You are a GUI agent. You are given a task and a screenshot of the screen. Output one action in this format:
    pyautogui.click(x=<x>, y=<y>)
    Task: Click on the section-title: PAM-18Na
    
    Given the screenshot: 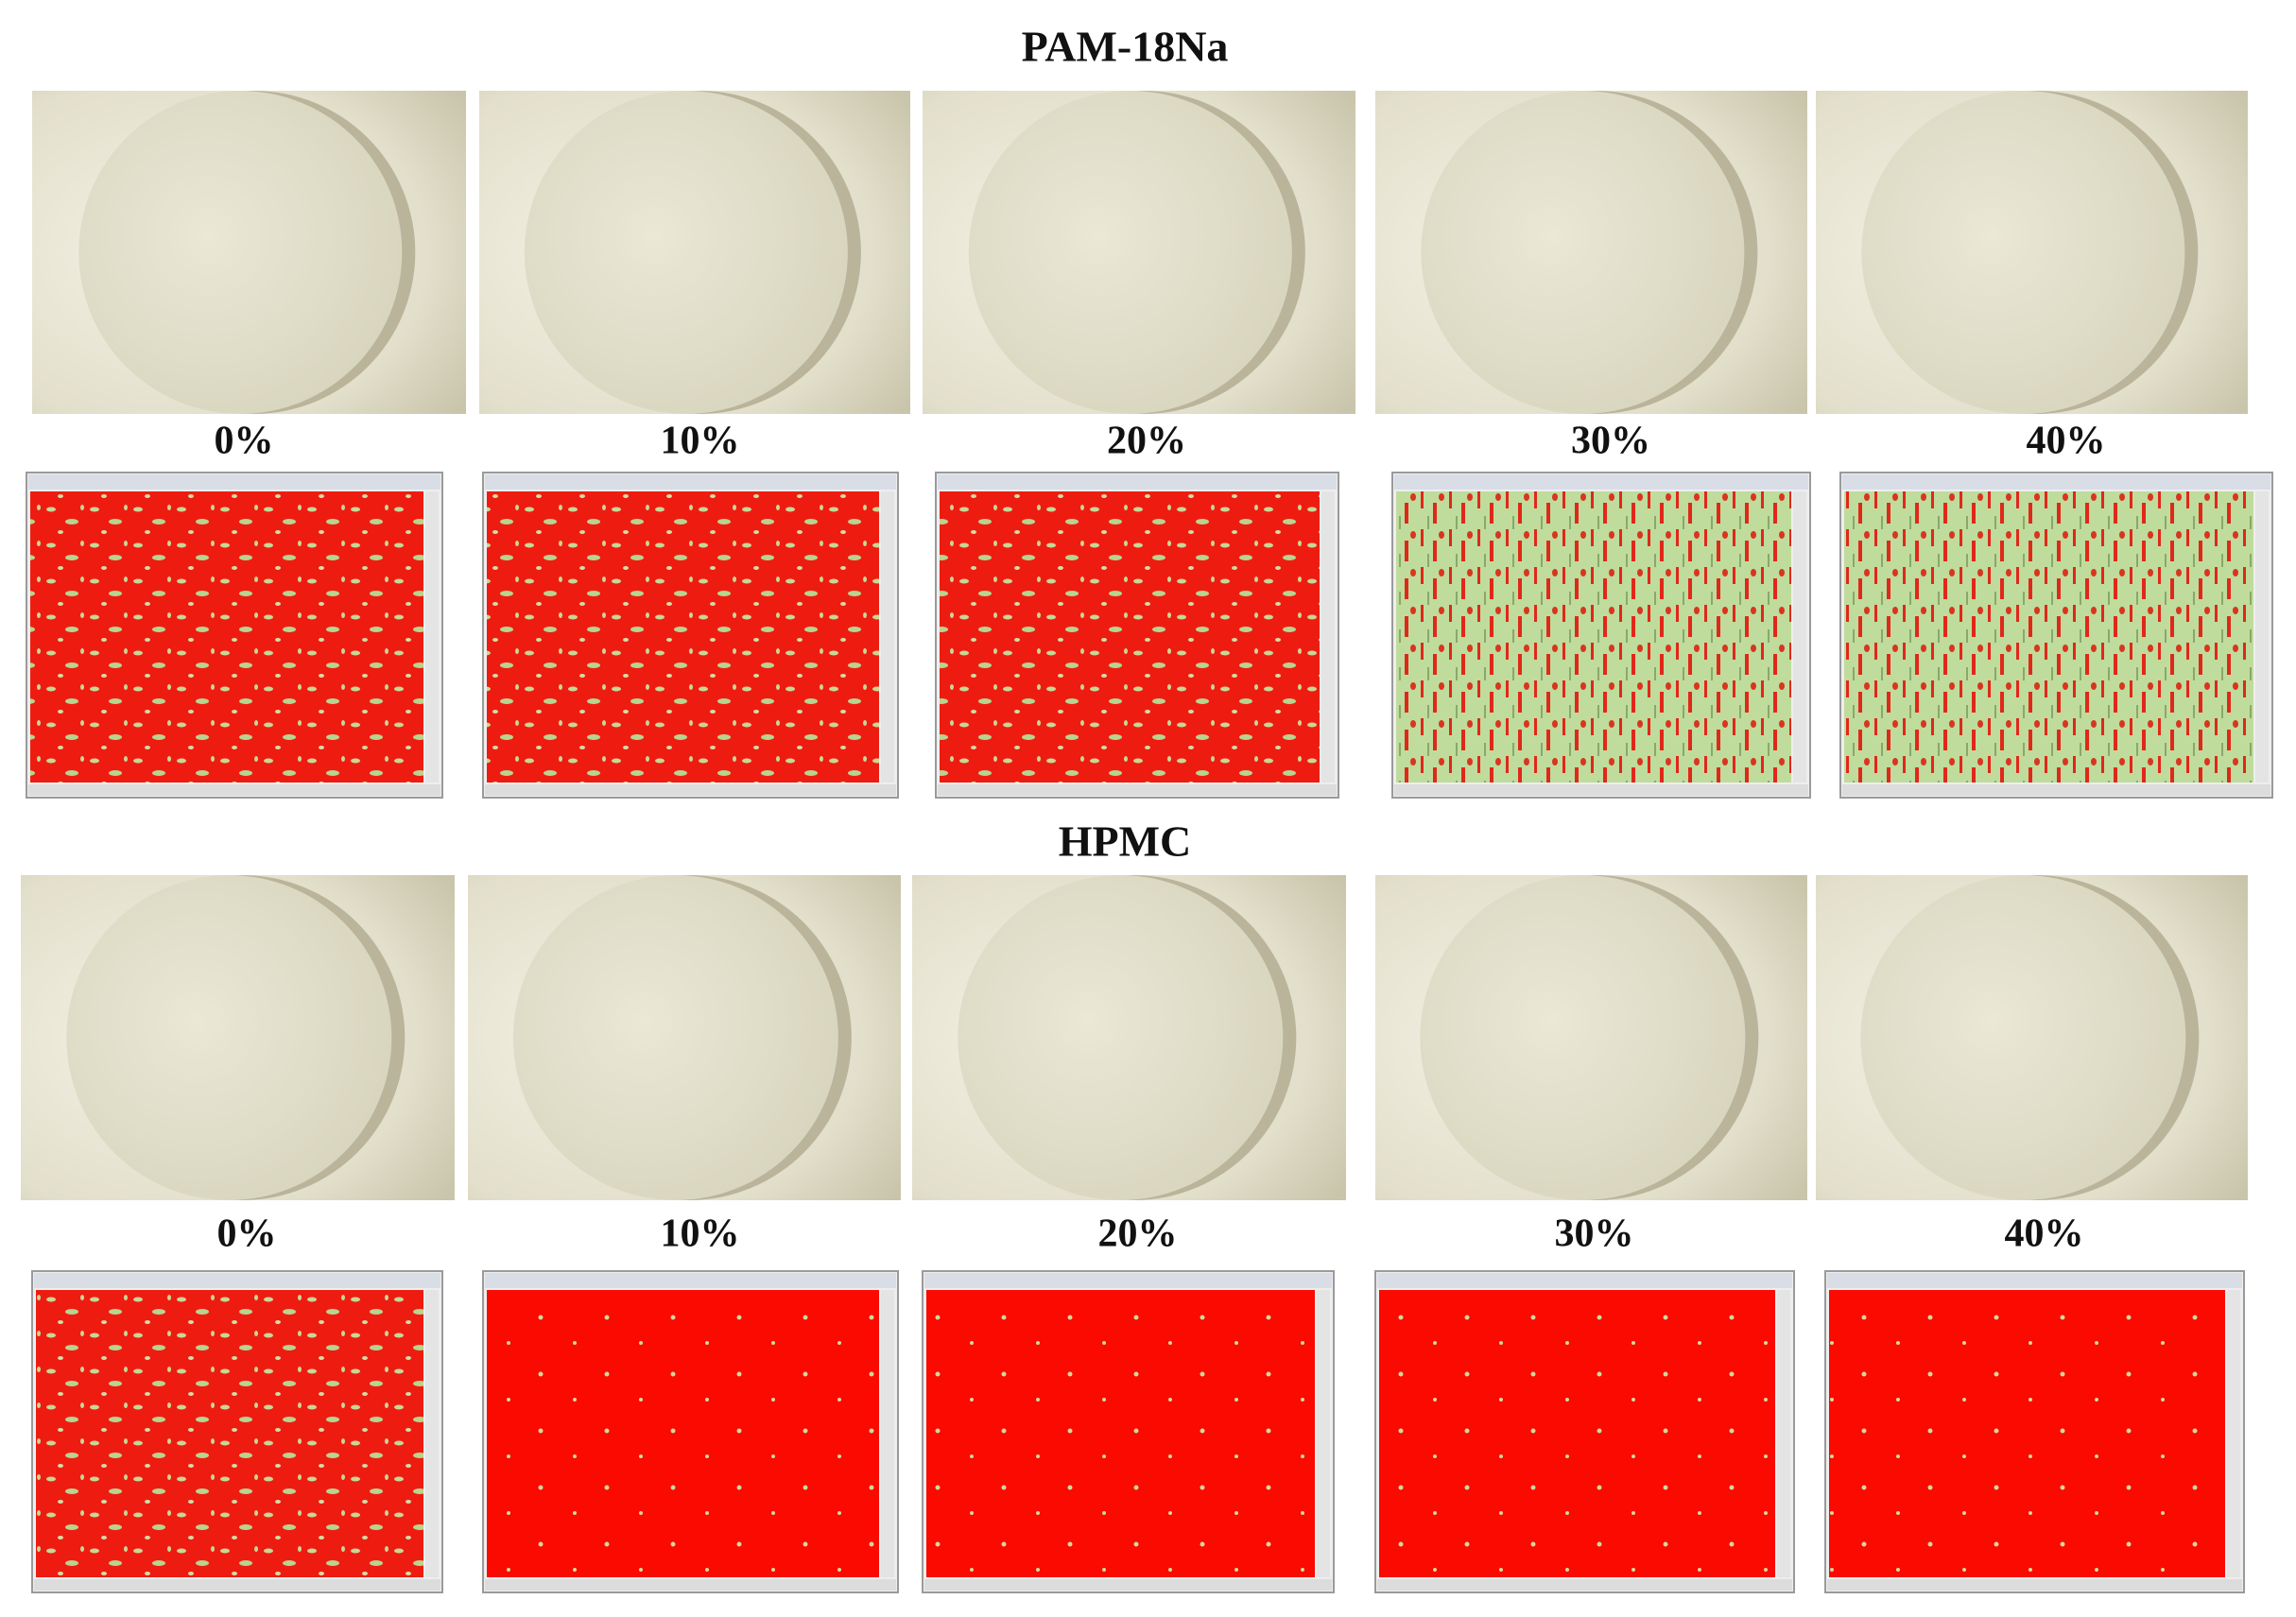 What is the action you would take?
    pyautogui.click(x=1125, y=47)
    